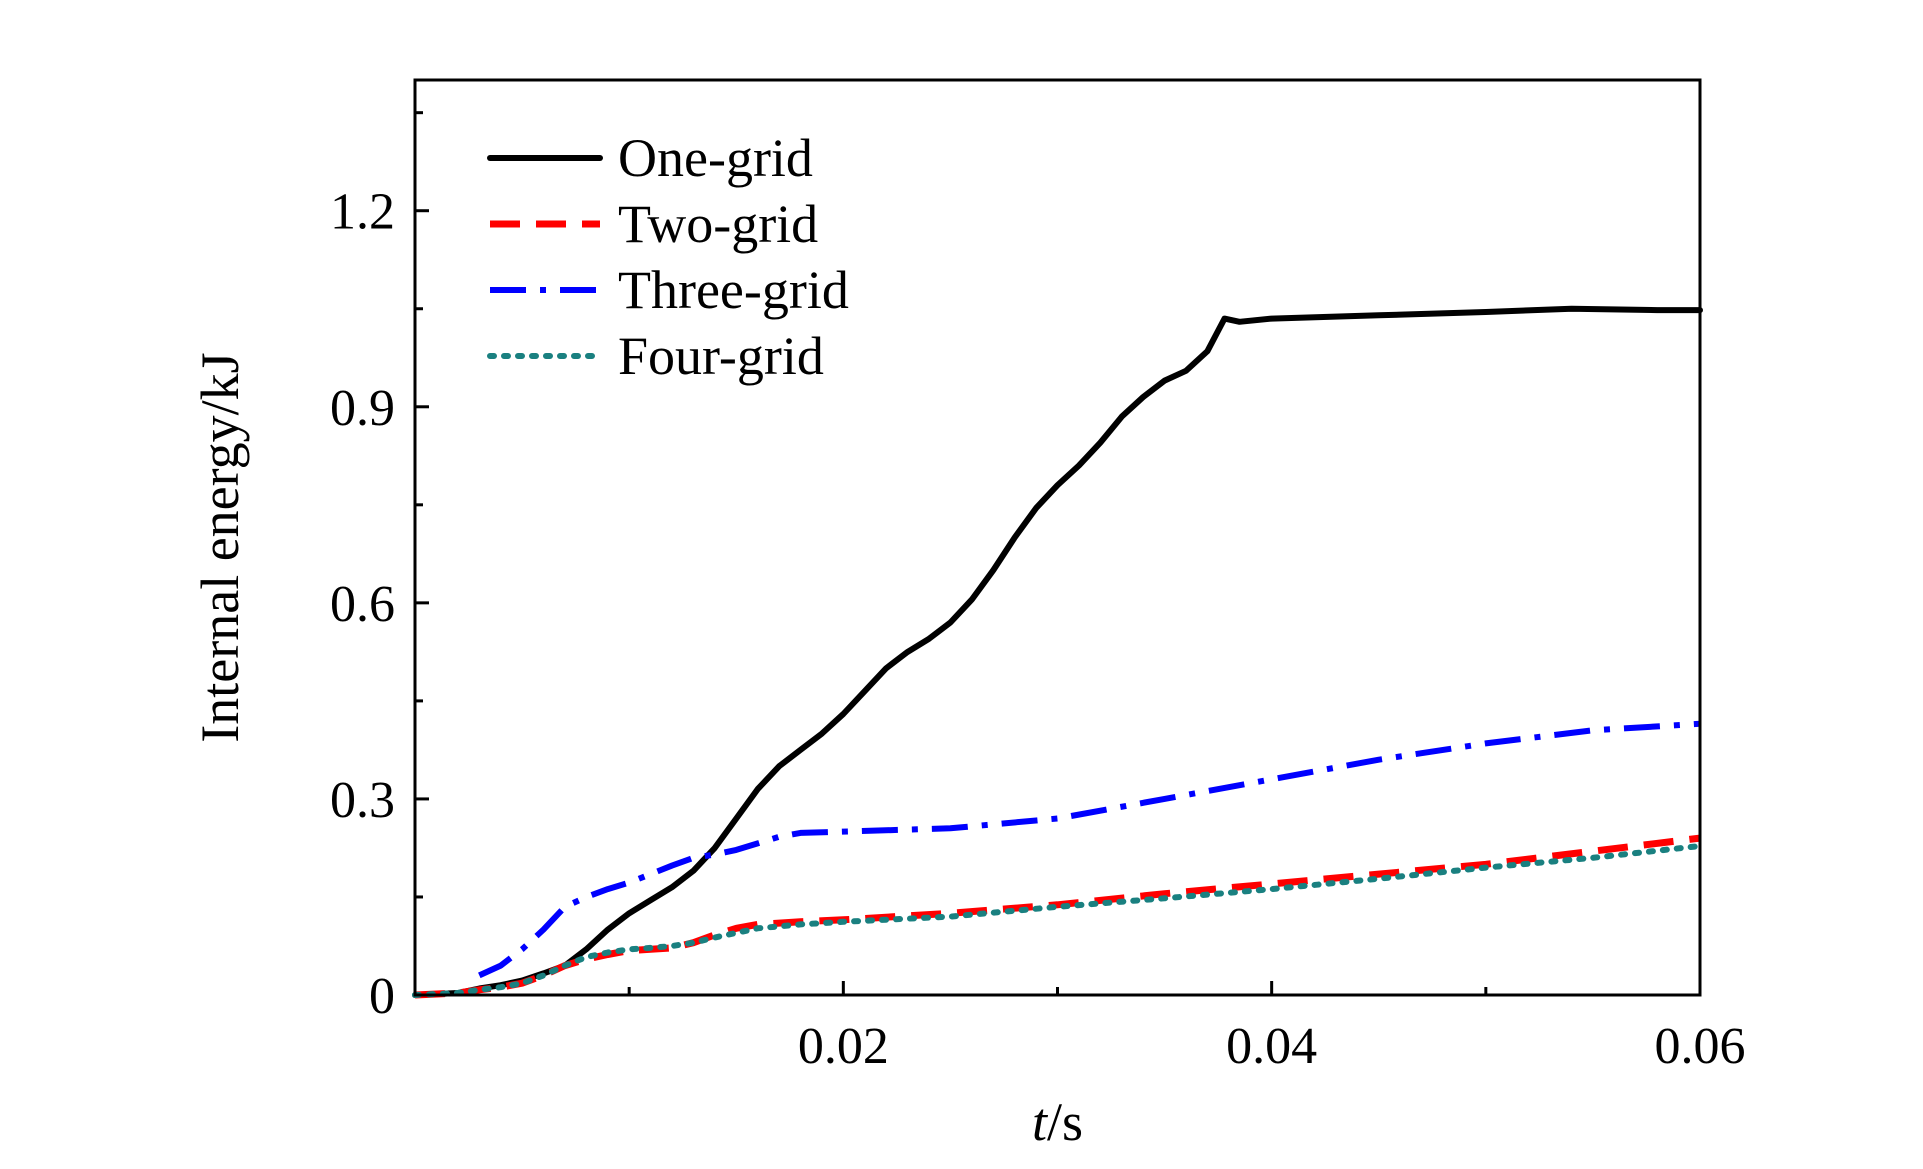  What do you see at coordinates (362, 408) in the screenshot?
I see `y-tick-label: 0.9` at bounding box center [362, 408].